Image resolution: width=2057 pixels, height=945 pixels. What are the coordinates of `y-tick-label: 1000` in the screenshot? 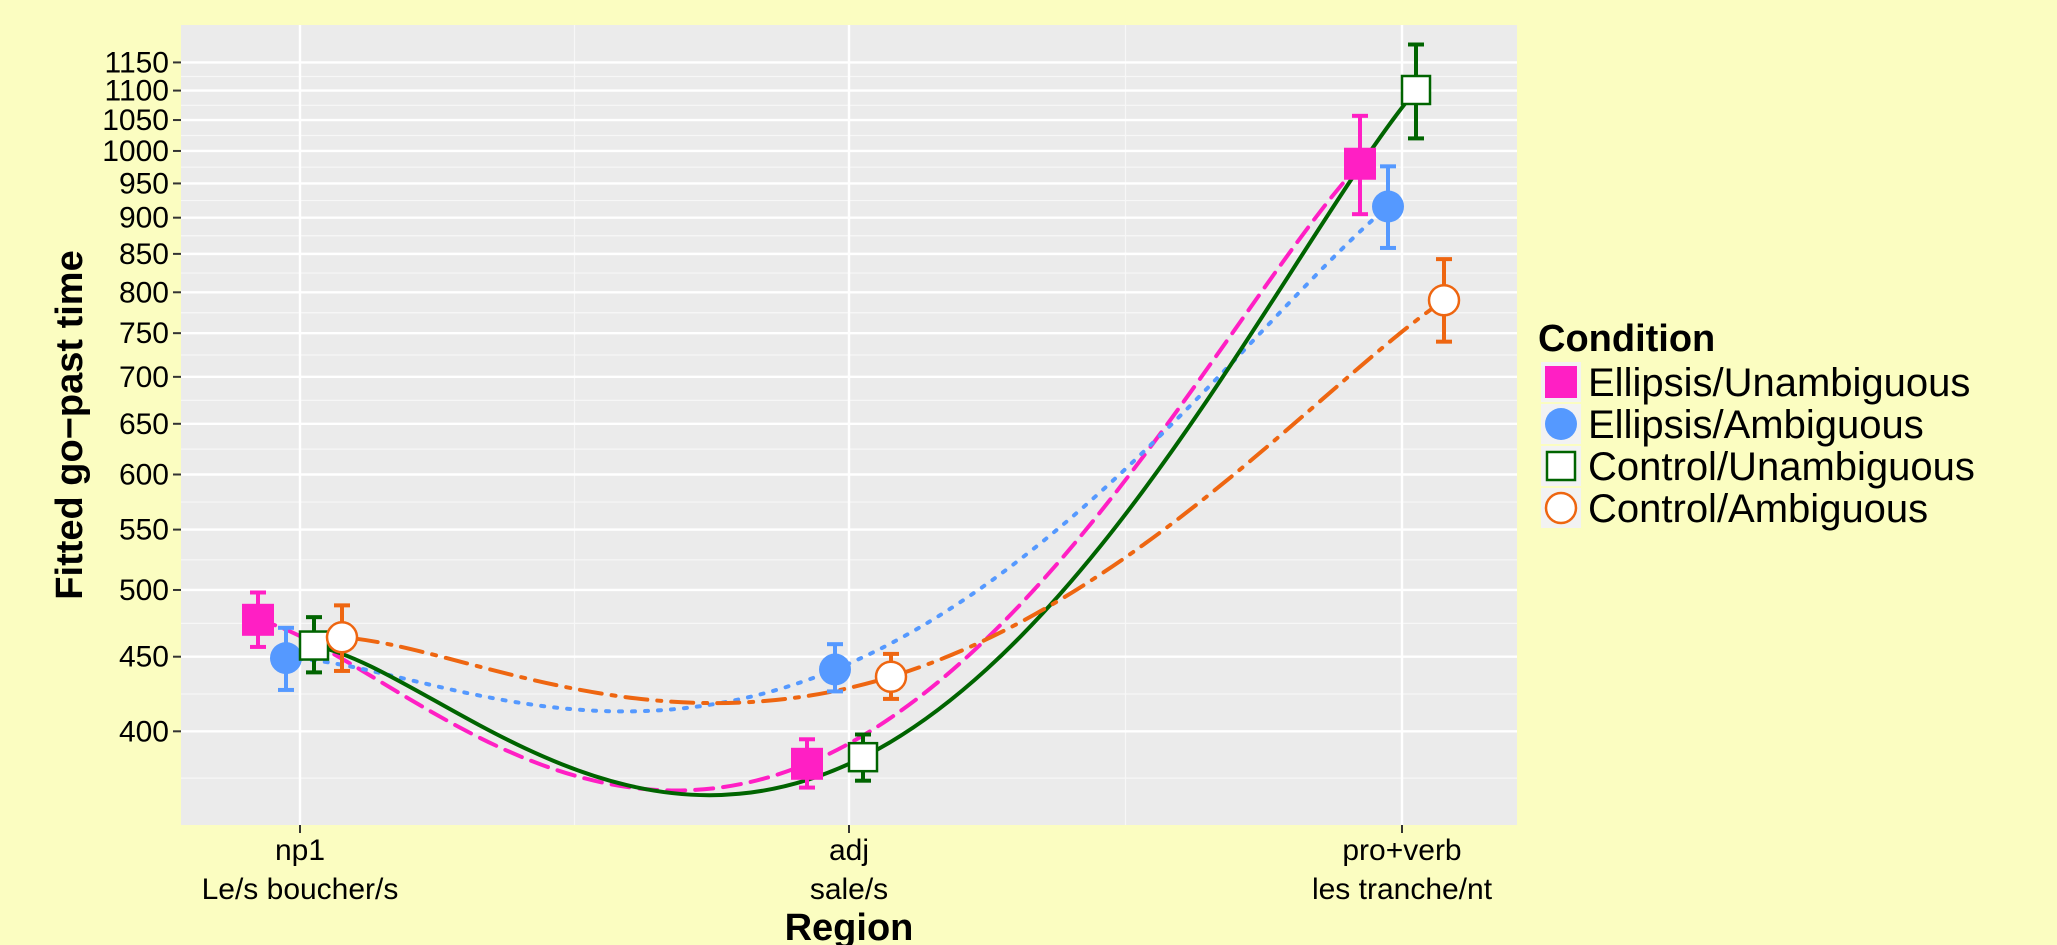 It's located at (135, 151).